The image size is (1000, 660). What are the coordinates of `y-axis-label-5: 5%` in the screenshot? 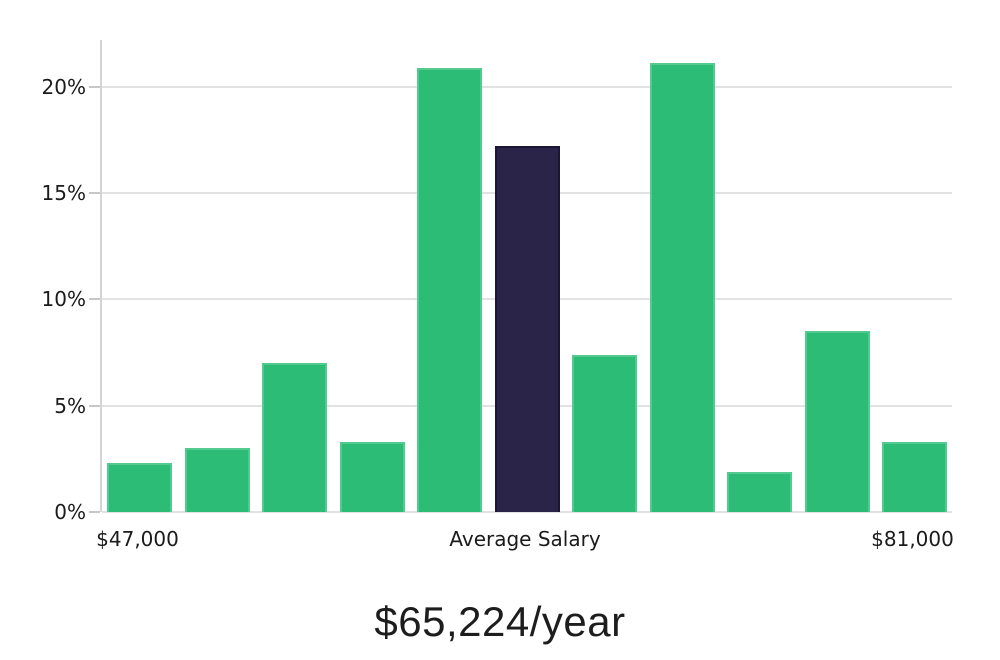 It's located at (70, 405).